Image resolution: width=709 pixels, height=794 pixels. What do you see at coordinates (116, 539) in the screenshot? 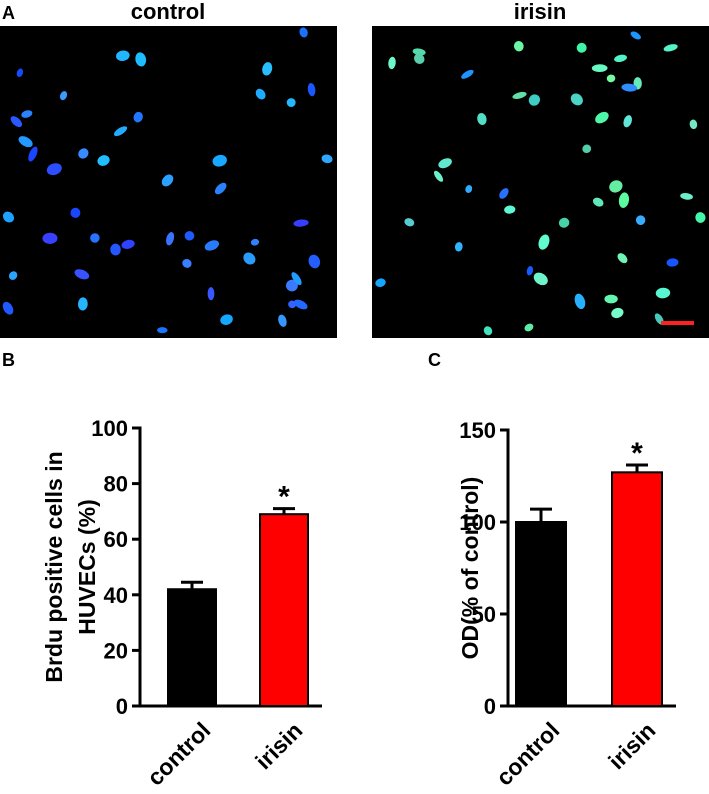
I see `y-tick-label: 60` at bounding box center [116, 539].